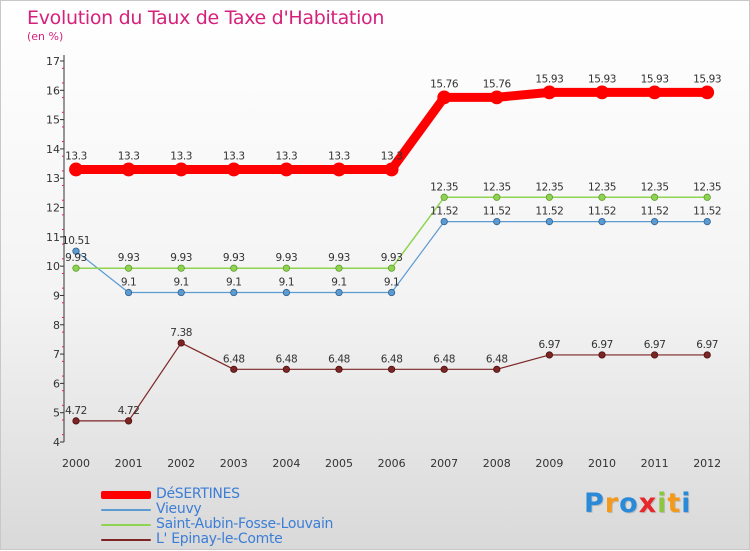  What do you see at coordinates (56, 325) in the screenshot?
I see `y-tick-label: 8` at bounding box center [56, 325].